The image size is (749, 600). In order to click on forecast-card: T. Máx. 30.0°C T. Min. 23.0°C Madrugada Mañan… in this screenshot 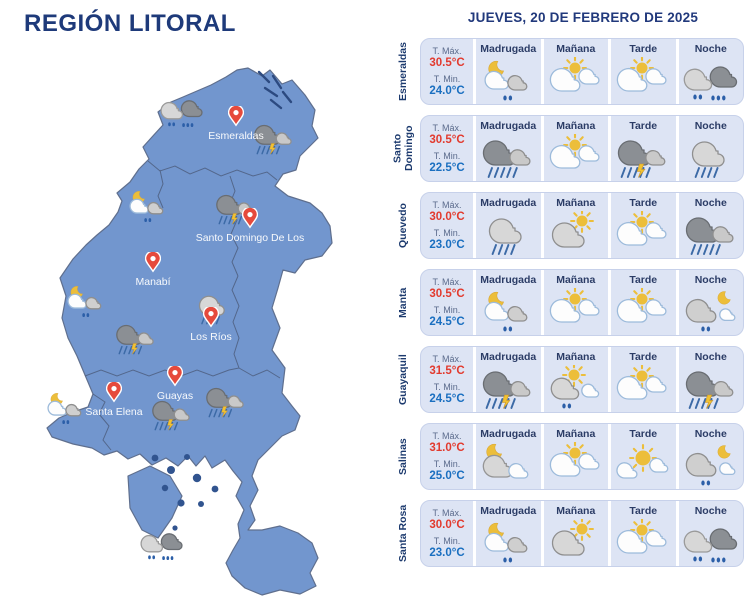, I will do `click(582, 533)`.